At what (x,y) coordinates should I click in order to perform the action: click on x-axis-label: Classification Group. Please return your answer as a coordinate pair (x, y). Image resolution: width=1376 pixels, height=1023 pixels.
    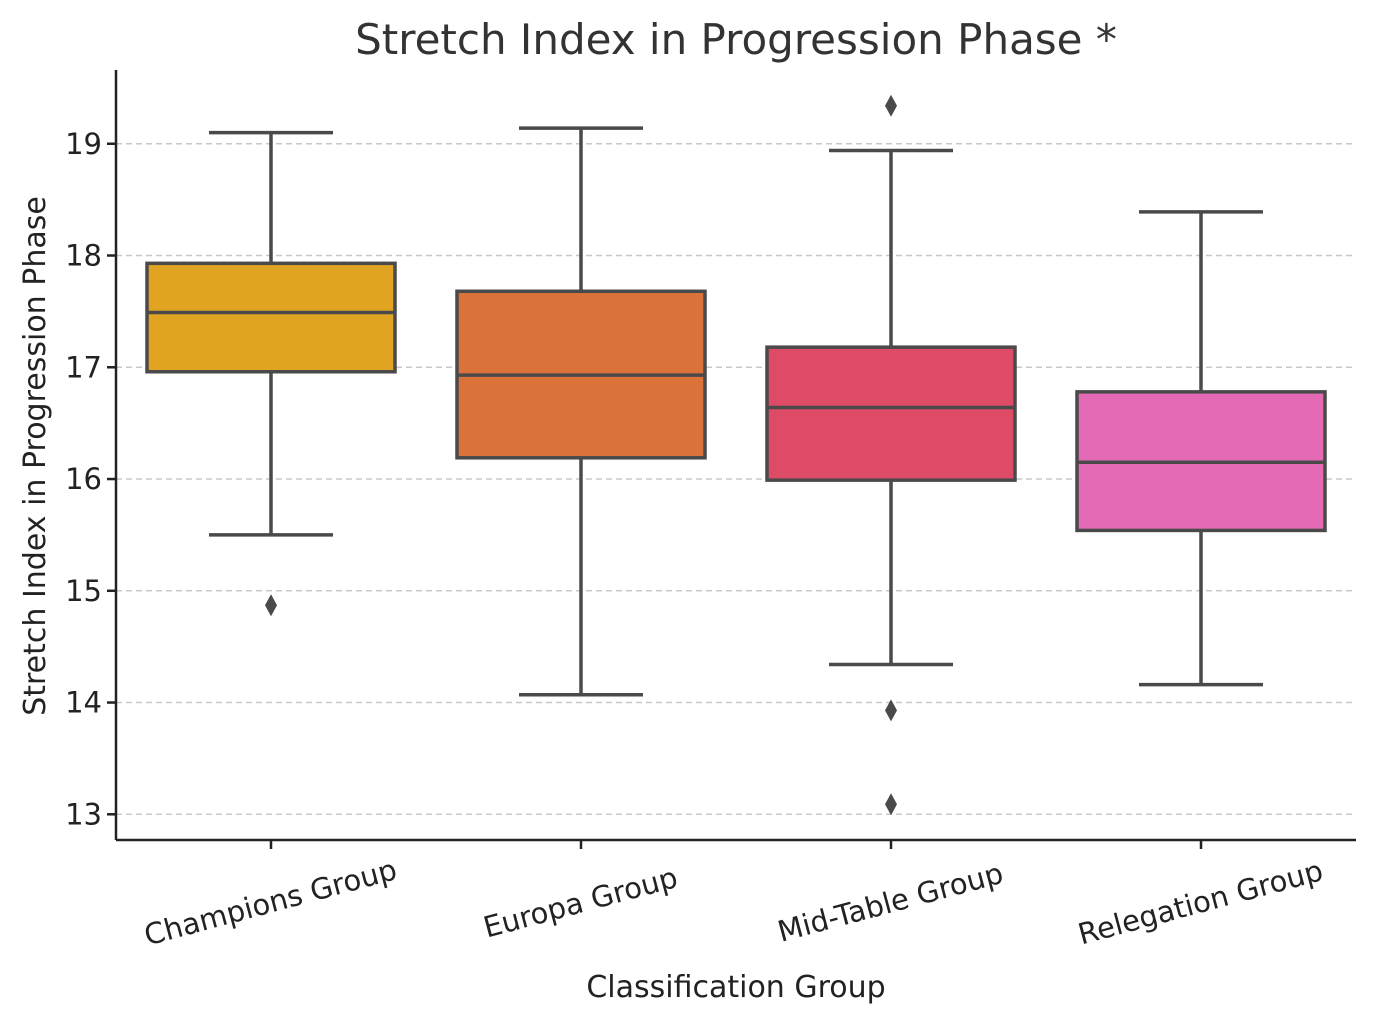
    Looking at the image, I should click on (735, 987).